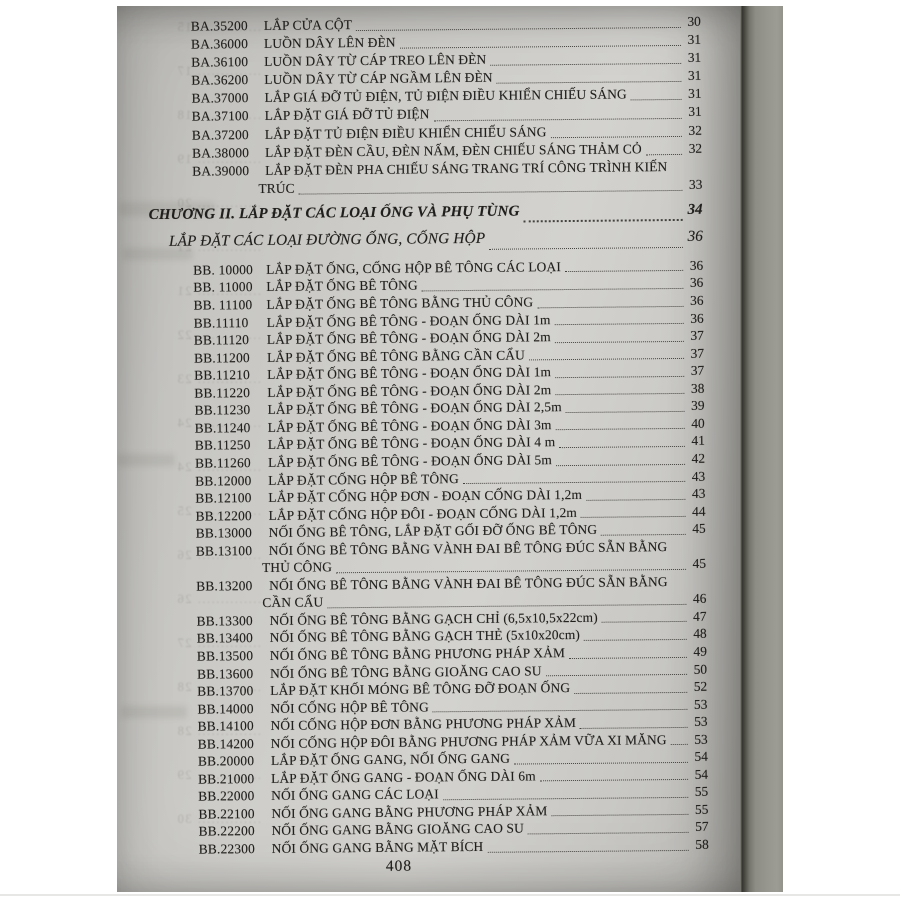 This screenshot has width=900, height=900. What do you see at coordinates (221, 170) in the screenshot?
I see `toc-entry-code: BA.39000` at bounding box center [221, 170].